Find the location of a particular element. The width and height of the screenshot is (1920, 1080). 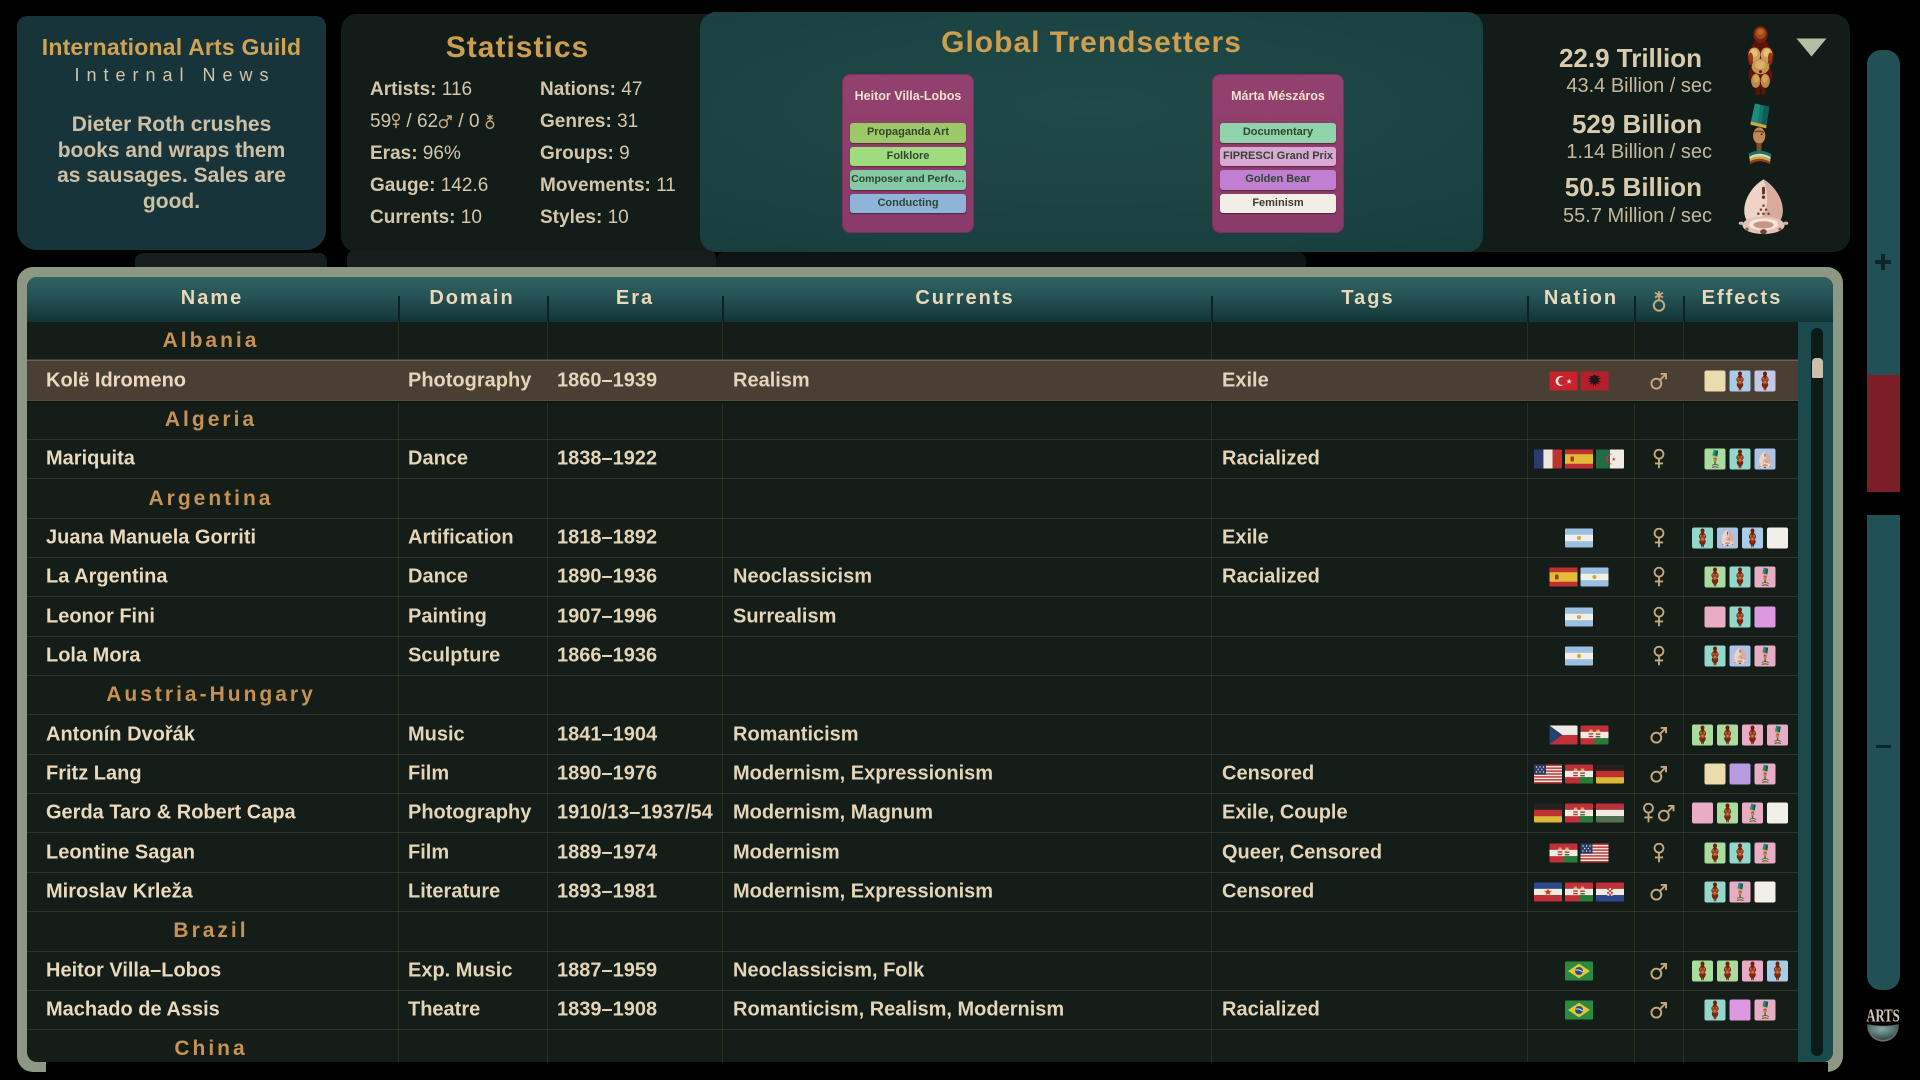

svg-text: ARTS is located at coordinates (1882, 1016).